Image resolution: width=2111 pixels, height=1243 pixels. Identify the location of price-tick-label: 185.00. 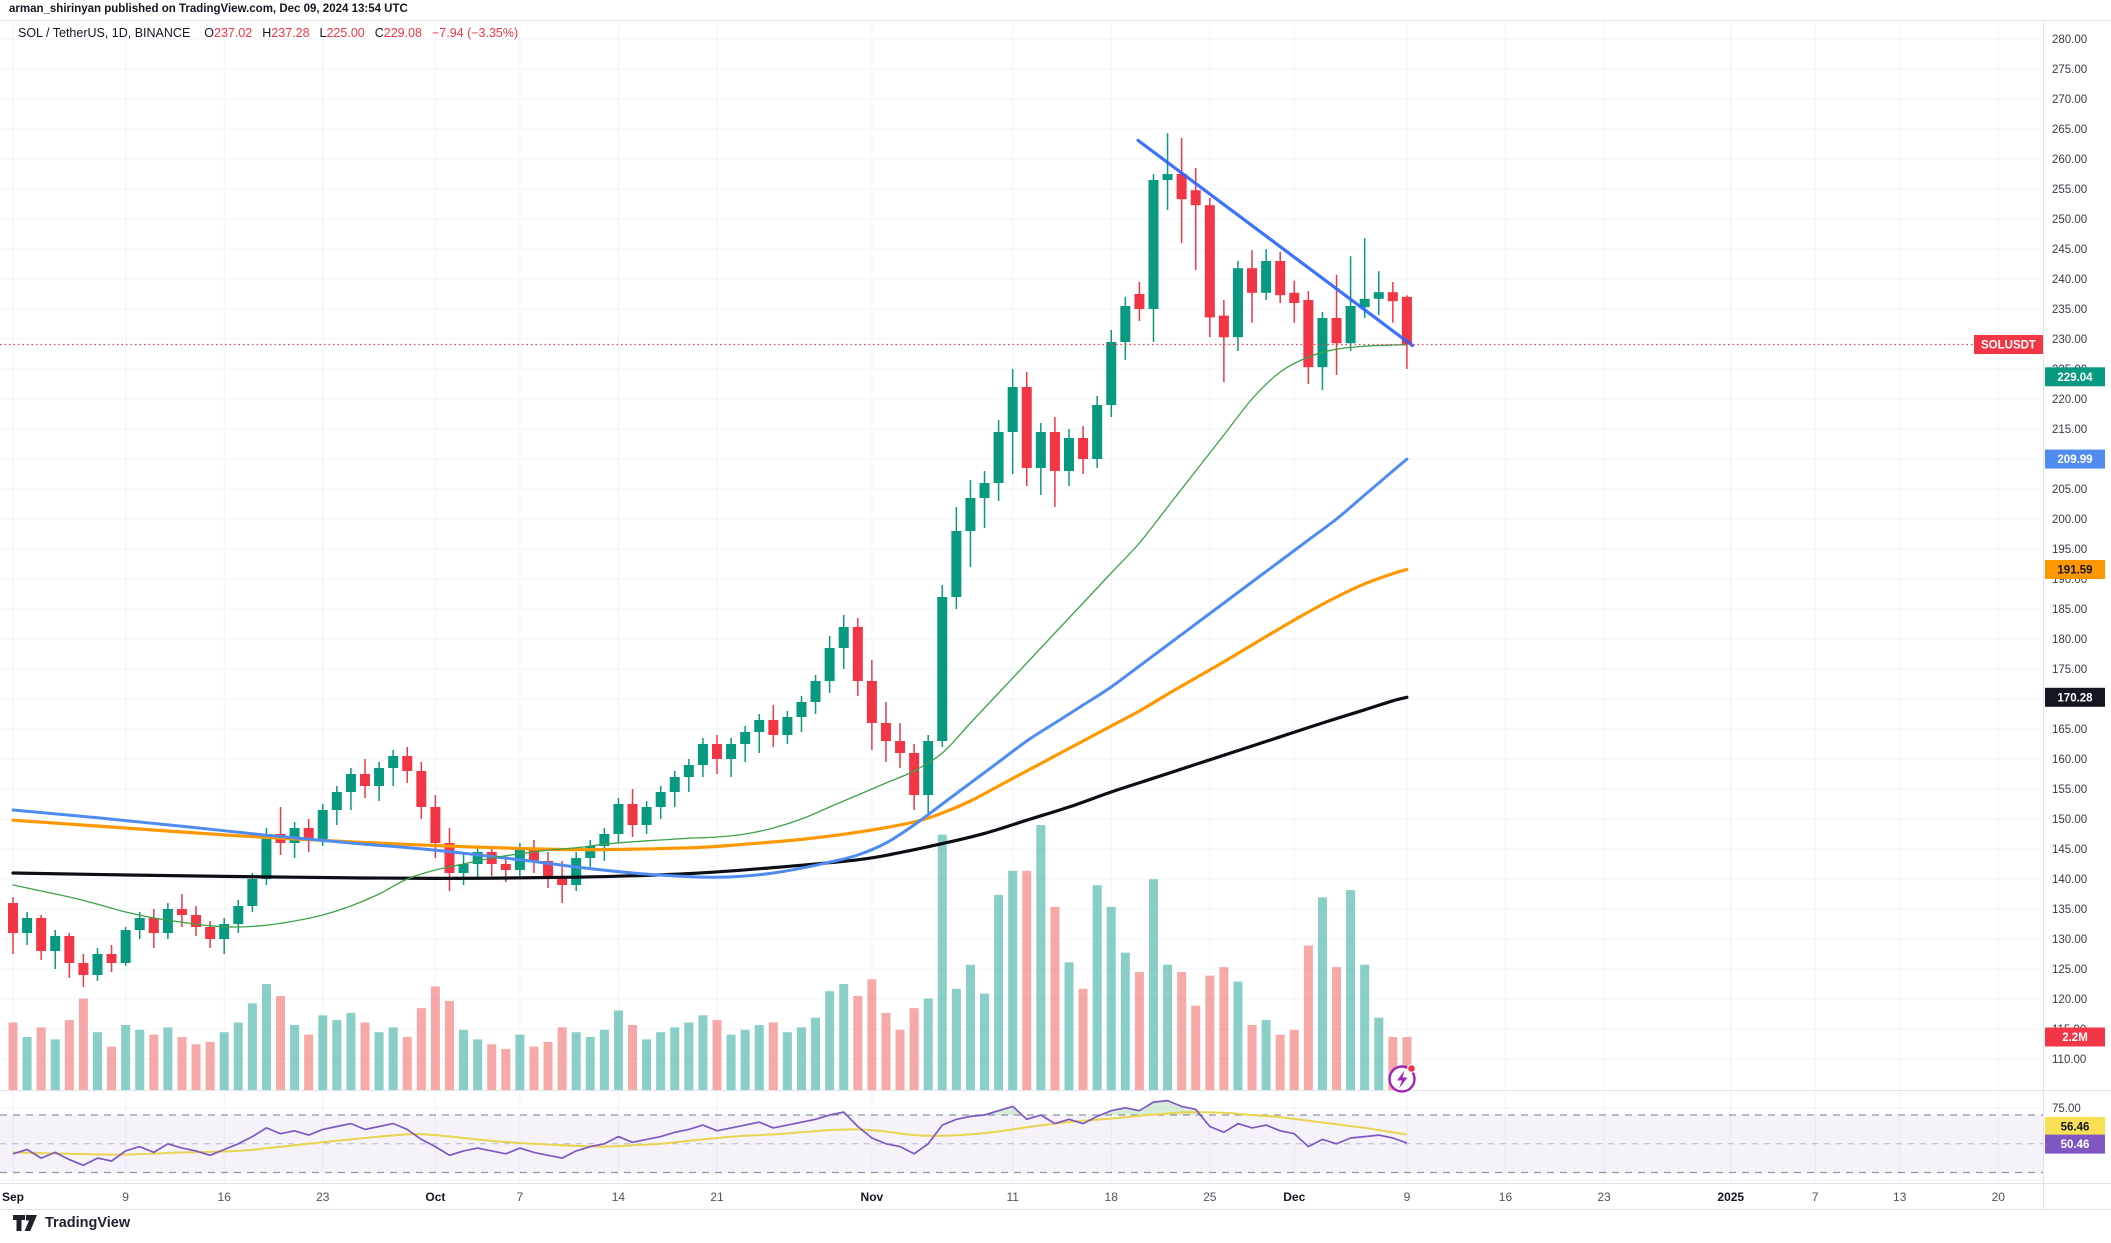
(2069, 610).